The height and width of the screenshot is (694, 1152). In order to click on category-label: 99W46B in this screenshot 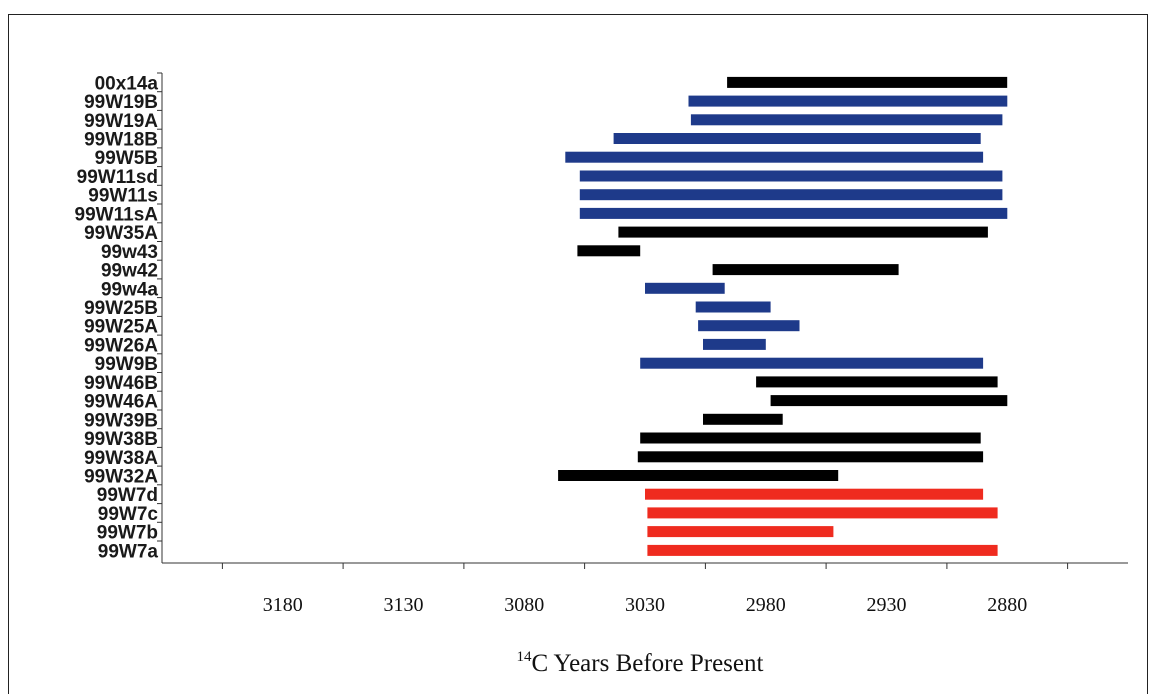, I will do `click(121, 383)`.